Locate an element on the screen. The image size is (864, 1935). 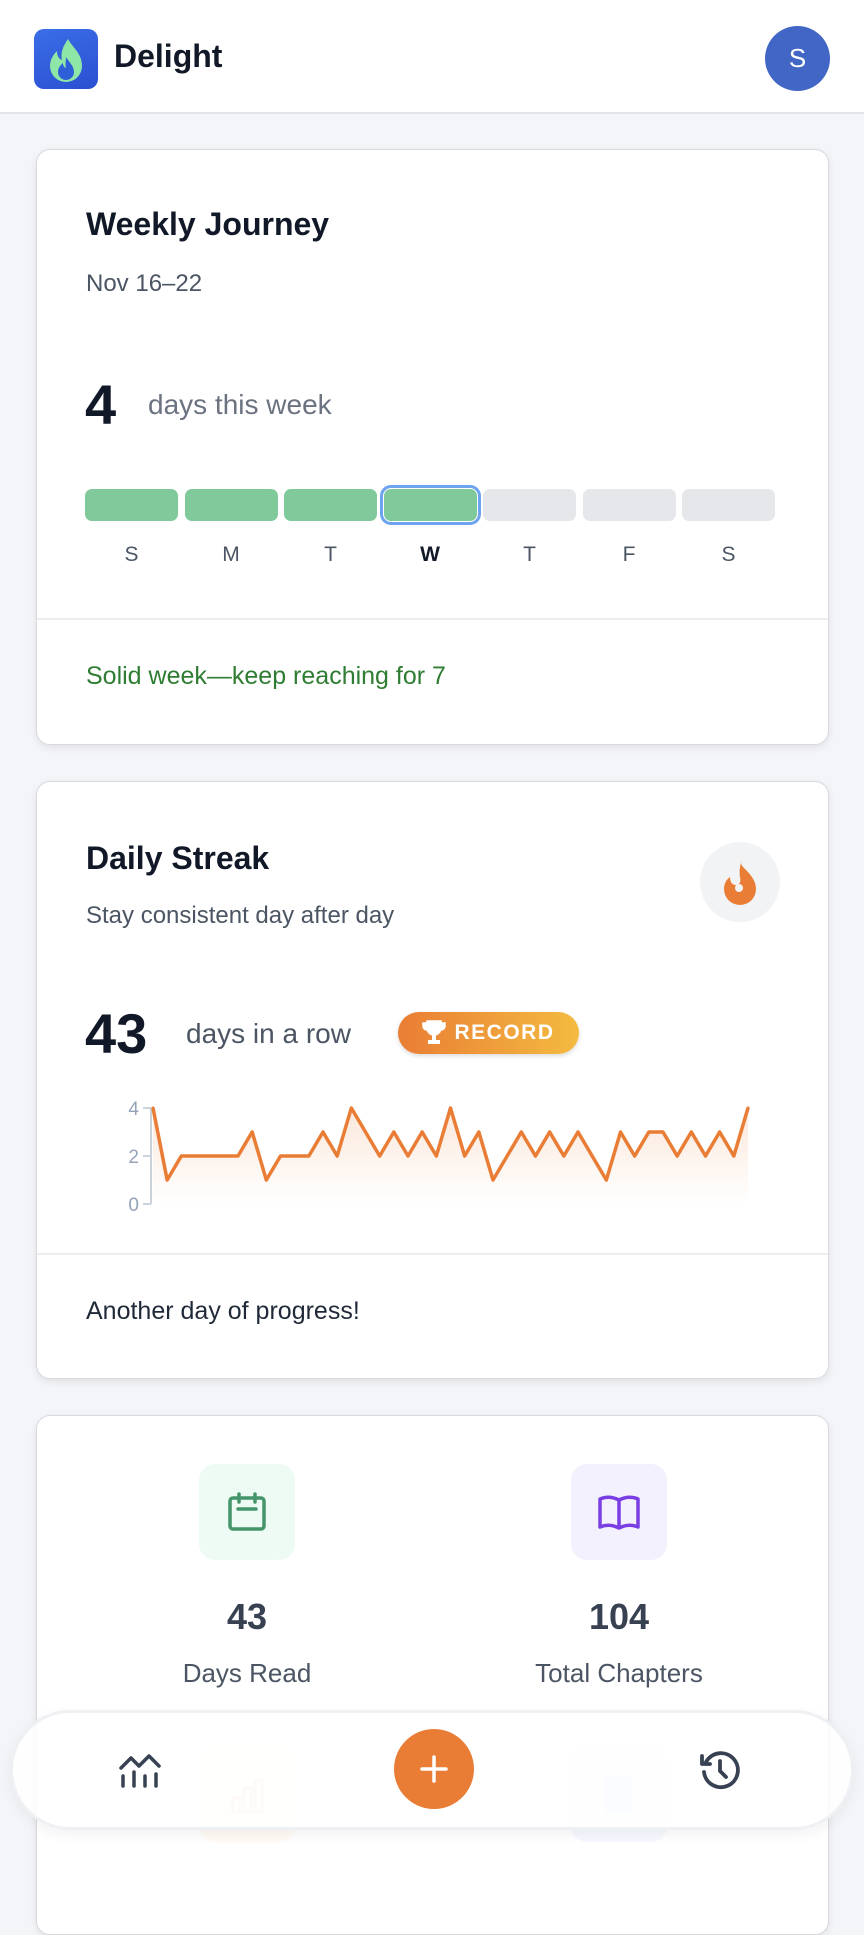
calendar-icon is located at coordinates (247, 1511).